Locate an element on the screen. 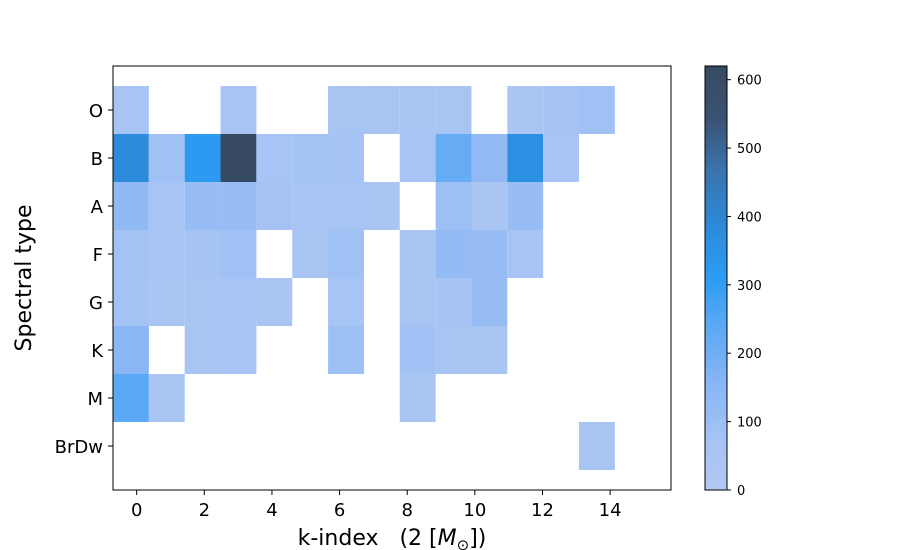 This screenshot has width=900, height=550. y-tick-label: F is located at coordinates (98, 255).